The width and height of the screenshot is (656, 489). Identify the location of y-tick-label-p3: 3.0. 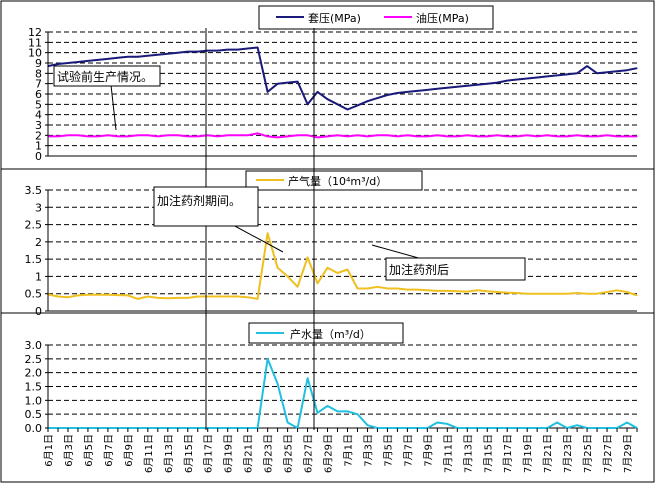
(34, 345).